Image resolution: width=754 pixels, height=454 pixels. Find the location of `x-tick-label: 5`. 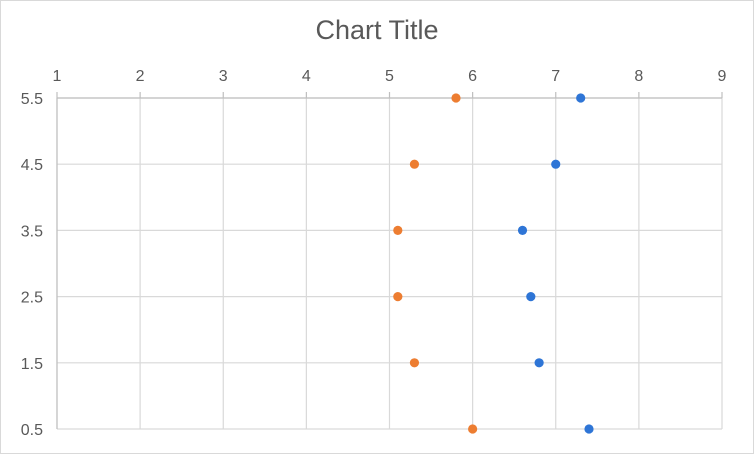

x-tick-label: 5 is located at coordinates (389, 76).